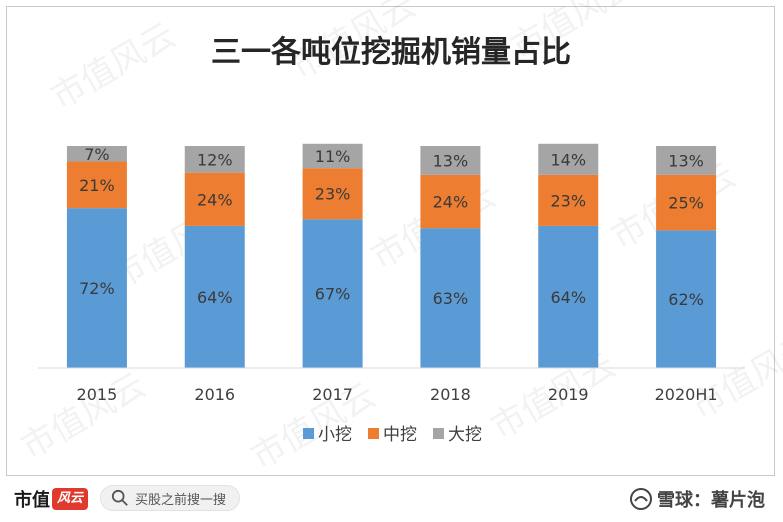 This screenshot has width=783, height=522. What do you see at coordinates (119, 497) in the screenshot?
I see `search-icon` at bounding box center [119, 497].